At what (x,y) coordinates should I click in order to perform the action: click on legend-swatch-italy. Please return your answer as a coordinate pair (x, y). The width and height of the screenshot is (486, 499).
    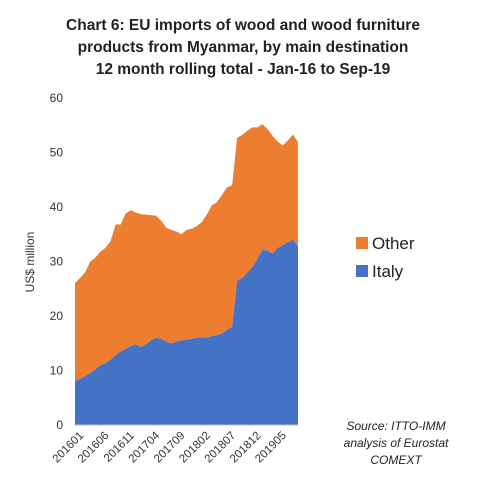
    Looking at the image, I should click on (362, 271).